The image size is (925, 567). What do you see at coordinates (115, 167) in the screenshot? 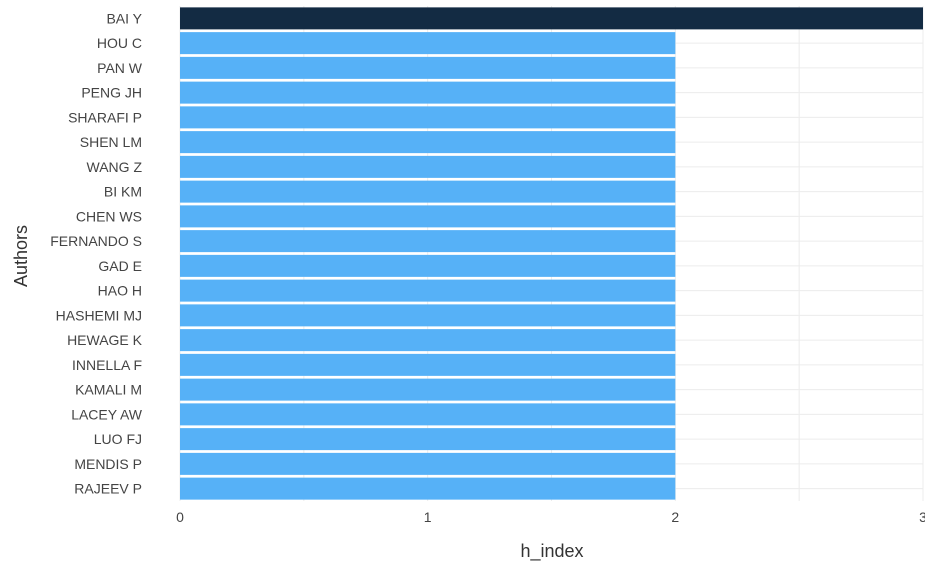
I see `y-tick-label: WANG Z` at bounding box center [115, 167].